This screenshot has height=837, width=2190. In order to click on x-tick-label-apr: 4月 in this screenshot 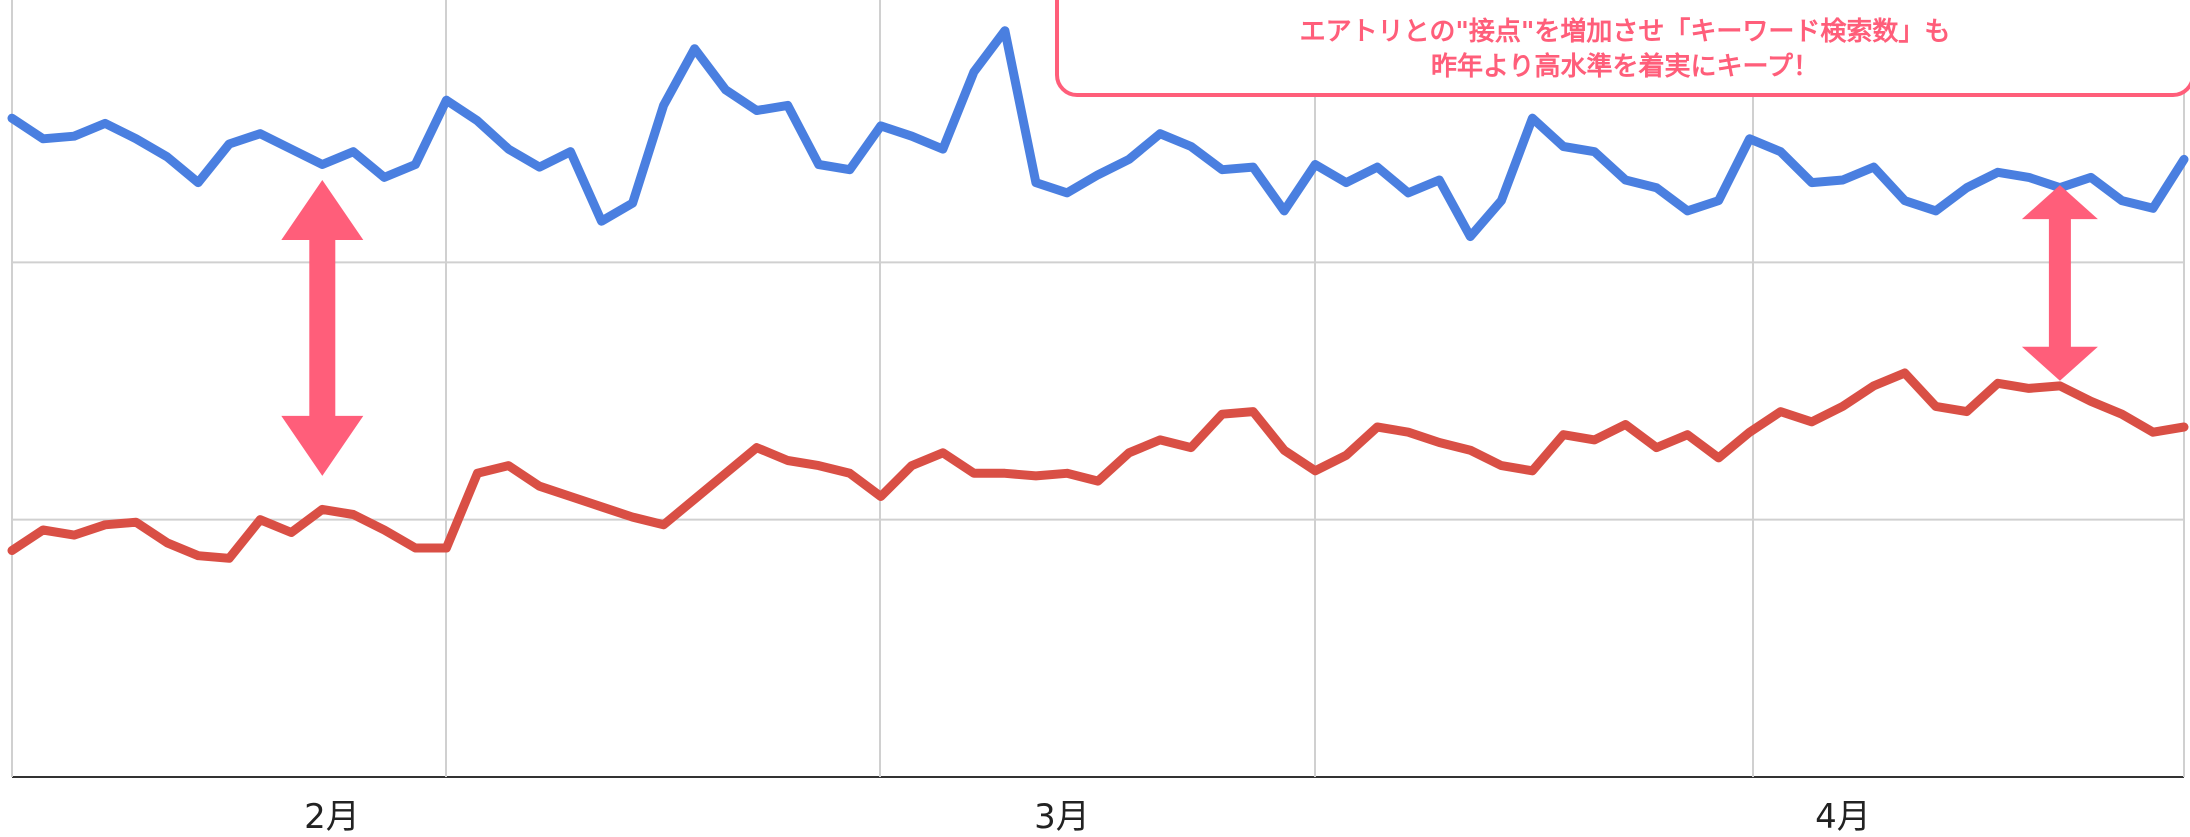, I will do `click(1843, 817)`.